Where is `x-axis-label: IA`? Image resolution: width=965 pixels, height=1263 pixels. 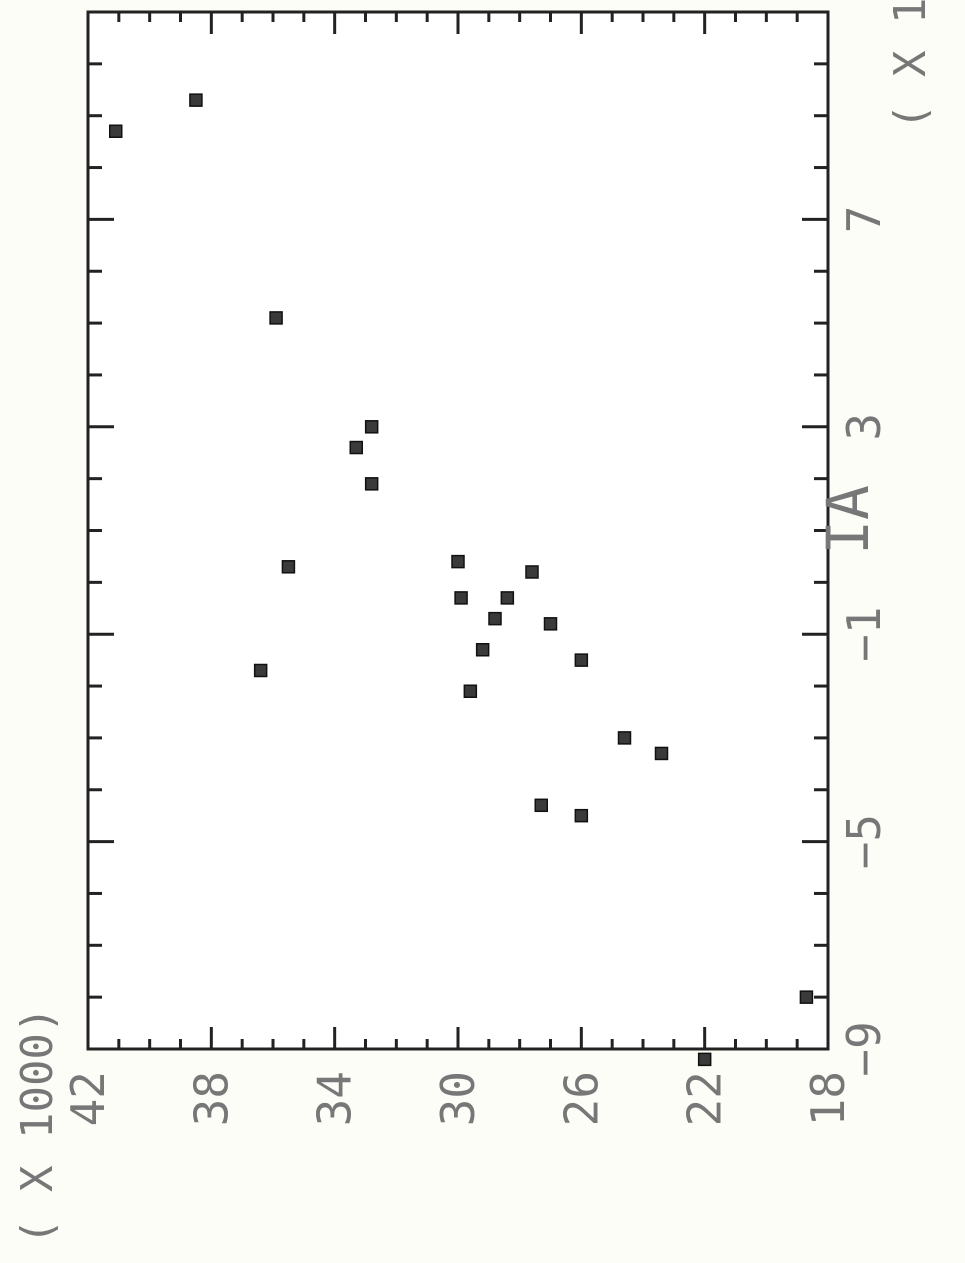
x-axis-label: IA is located at coordinates (848, 520).